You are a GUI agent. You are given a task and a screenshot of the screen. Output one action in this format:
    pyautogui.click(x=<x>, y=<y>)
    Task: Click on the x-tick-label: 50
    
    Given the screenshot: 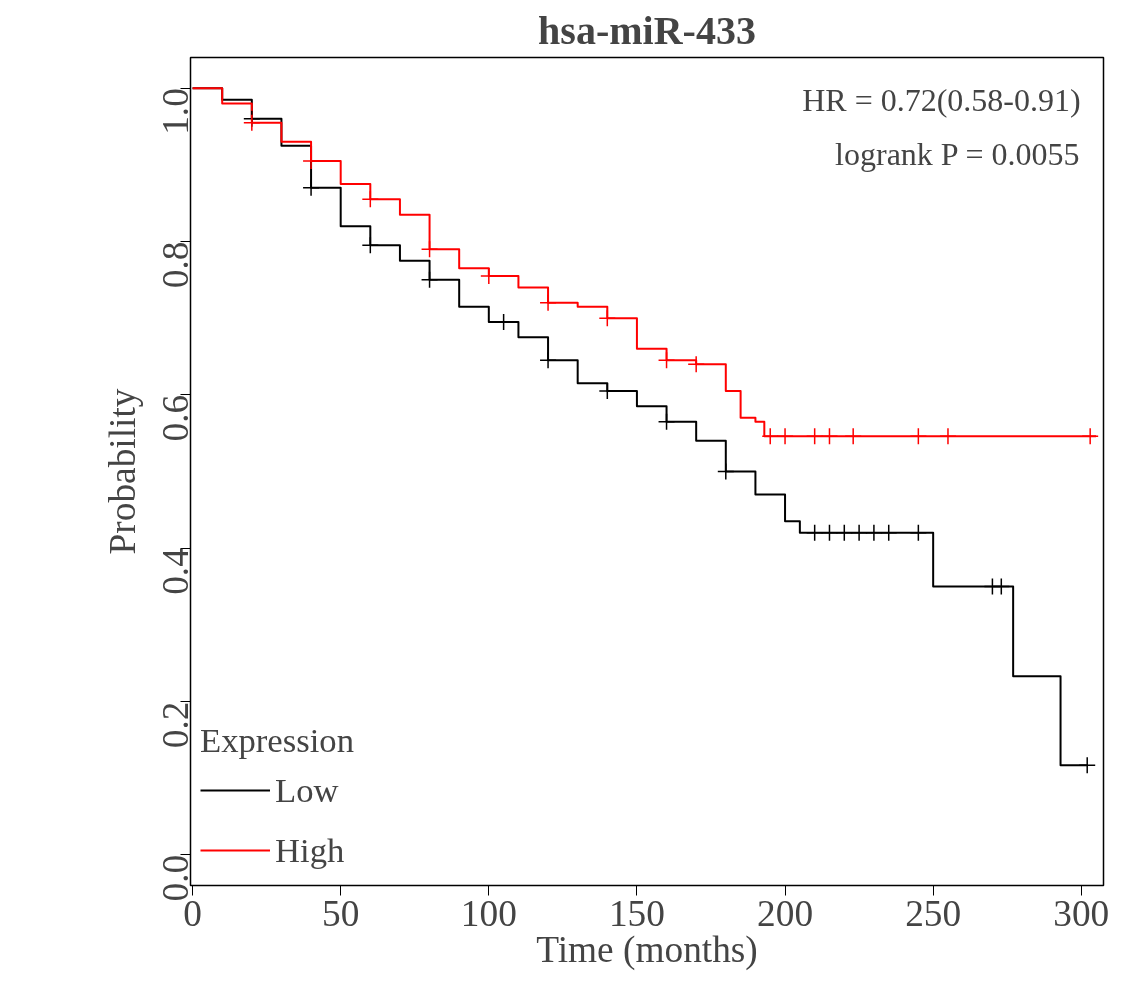 What is the action you would take?
    pyautogui.click(x=341, y=913)
    